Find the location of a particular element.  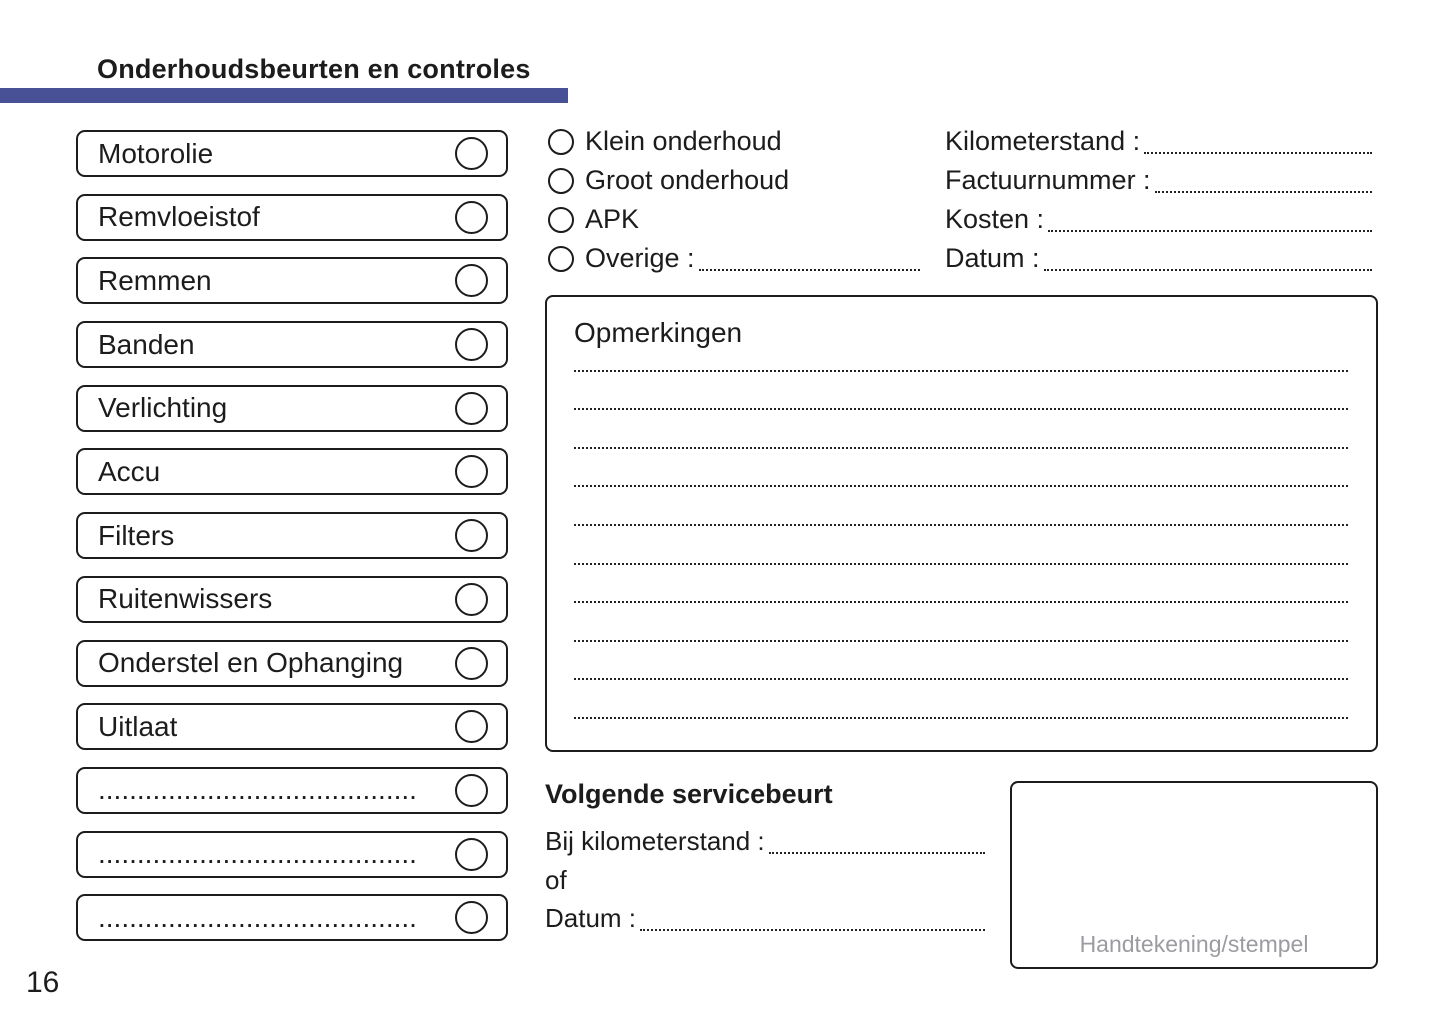

checklist-item-label: Remvloeistof is located at coordinates (179, 217).